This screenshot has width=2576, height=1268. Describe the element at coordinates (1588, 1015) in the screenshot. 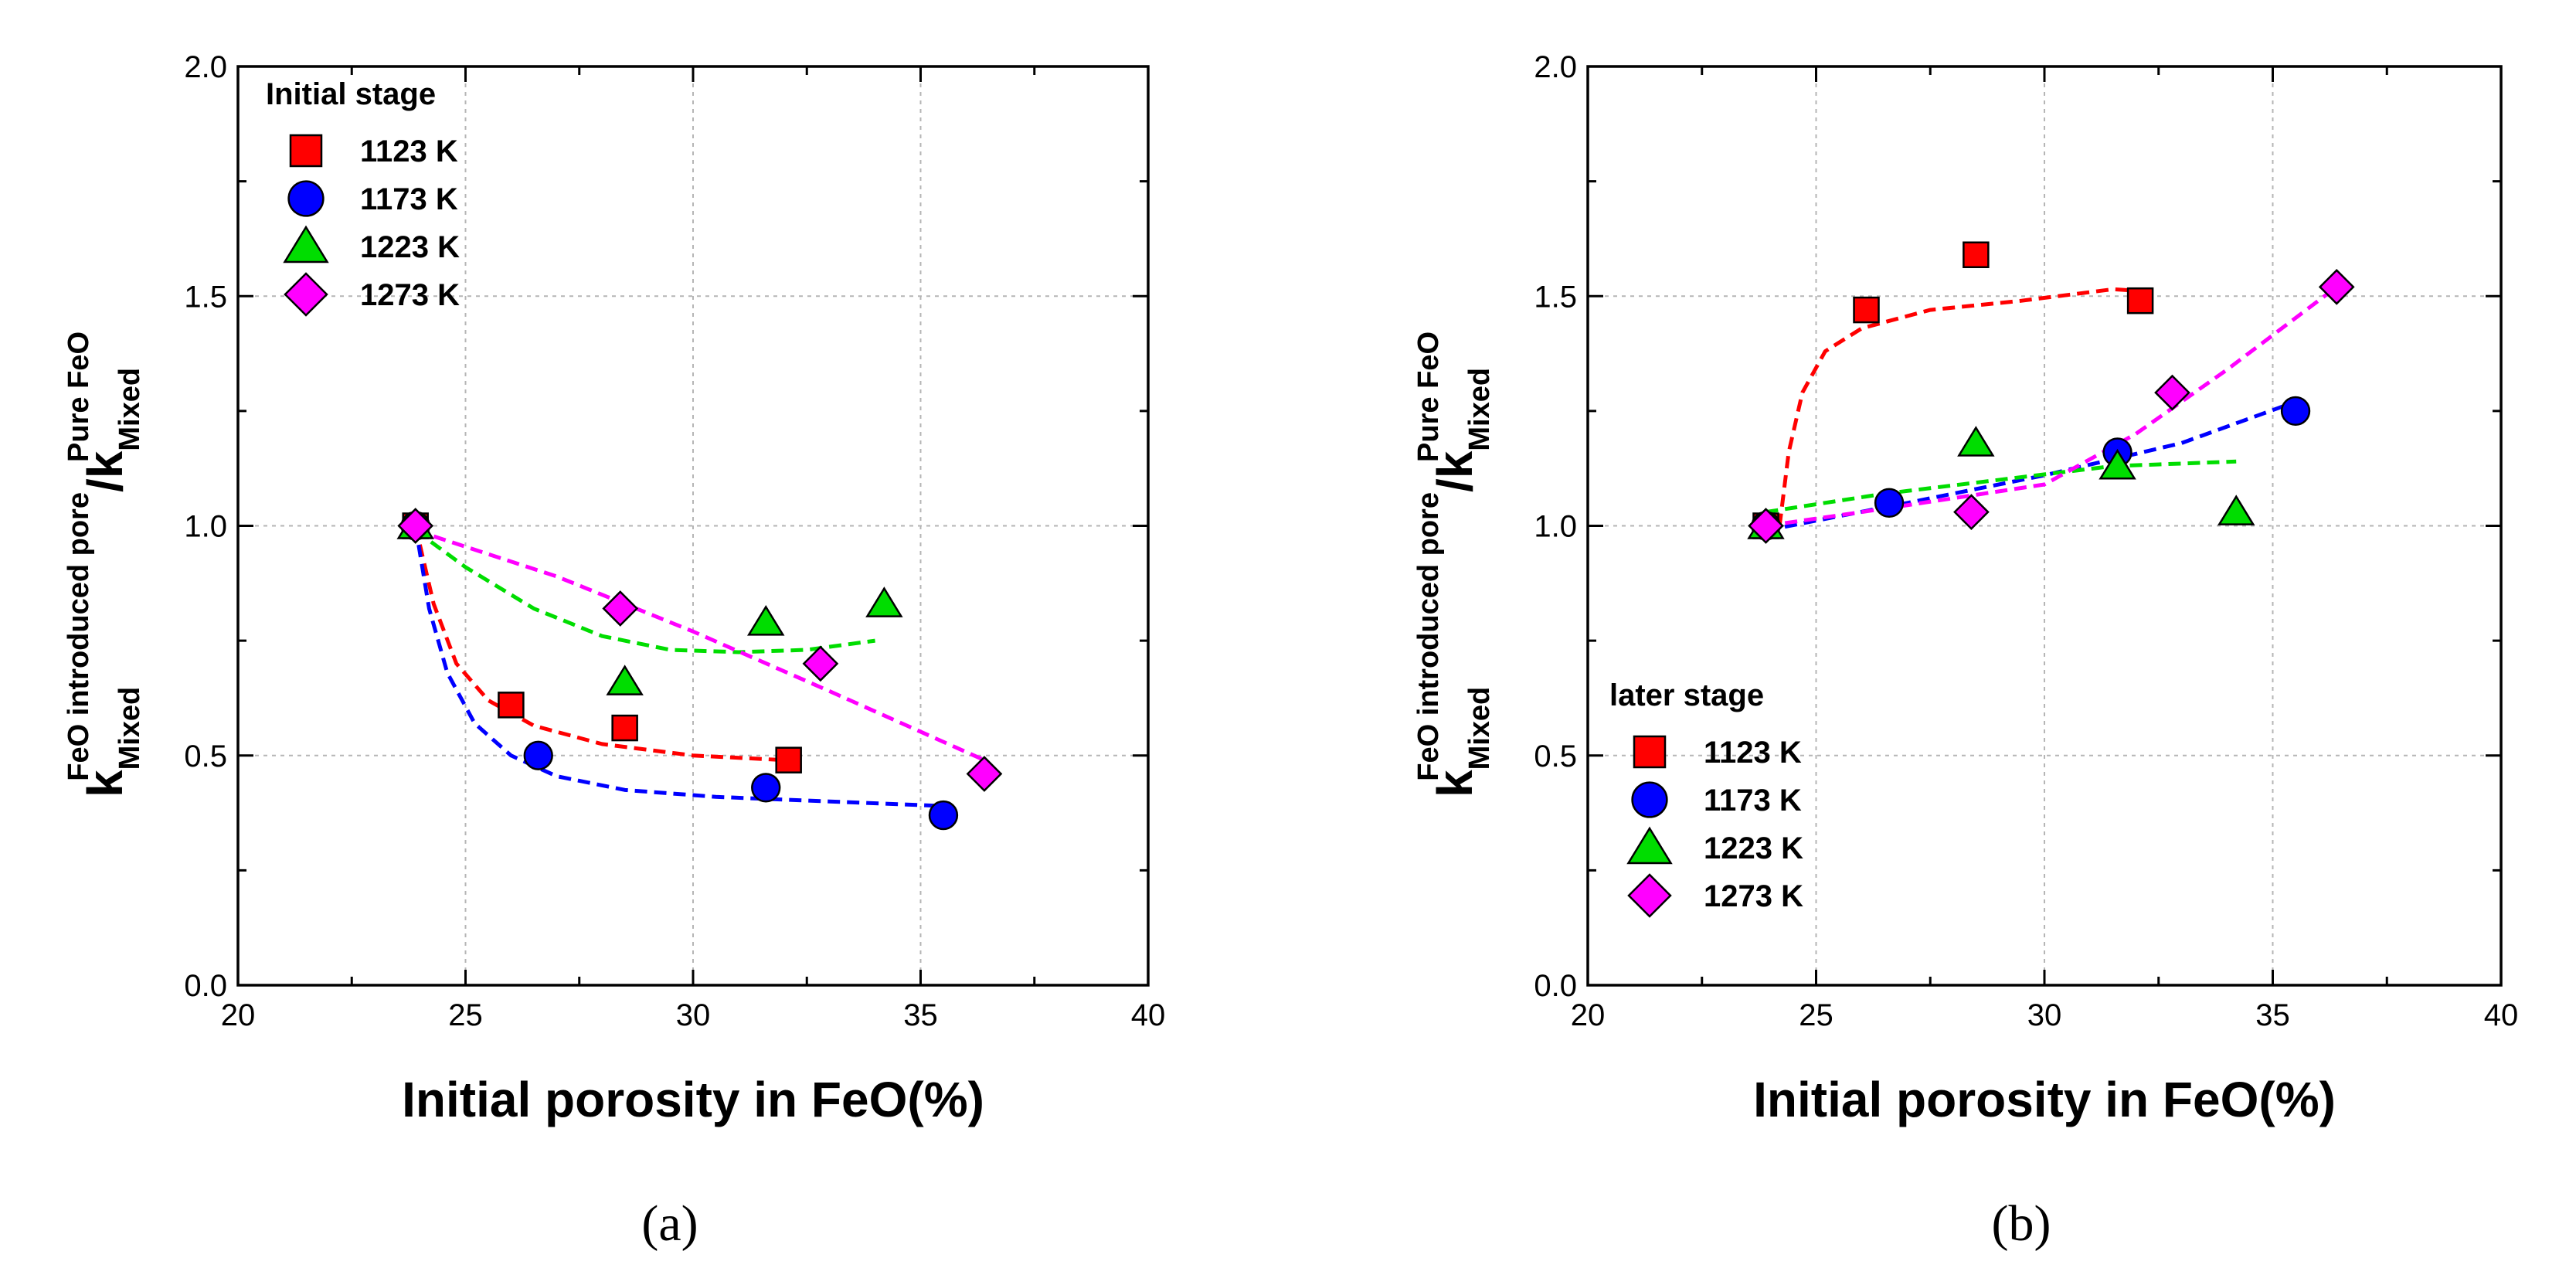

I see `panel-b-x-tick-label: 20` at that location.